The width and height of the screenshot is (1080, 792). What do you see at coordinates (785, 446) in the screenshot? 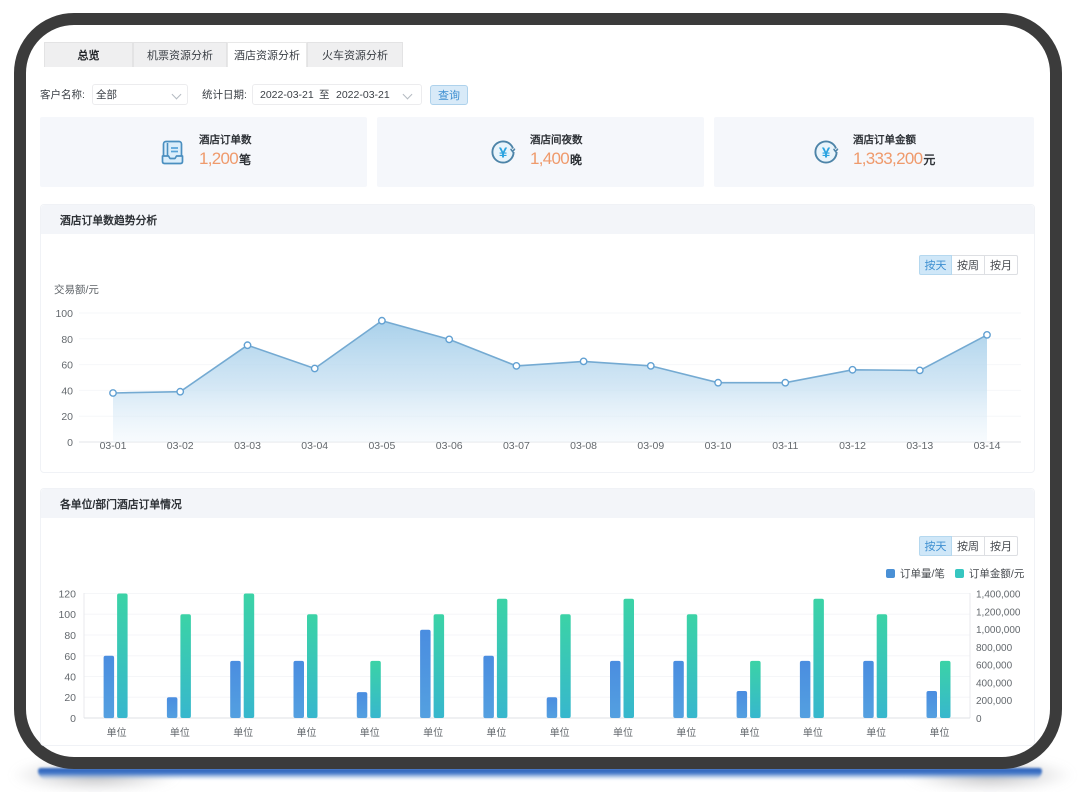
I see `svg-text: 03-11` at bounding box center [785, 446].